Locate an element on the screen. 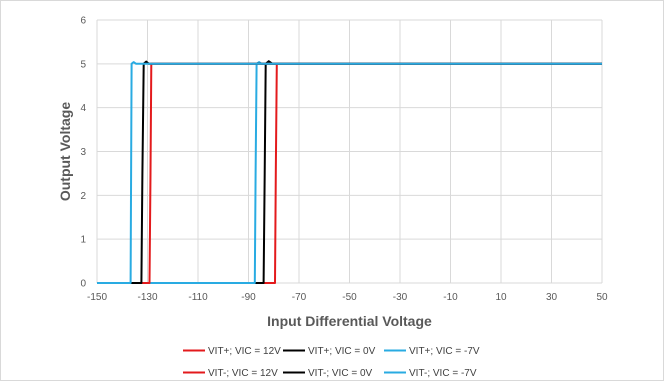 This screenshot has width=664, height=381. x-tick-label: -10 is located at coordinates (450, 297).